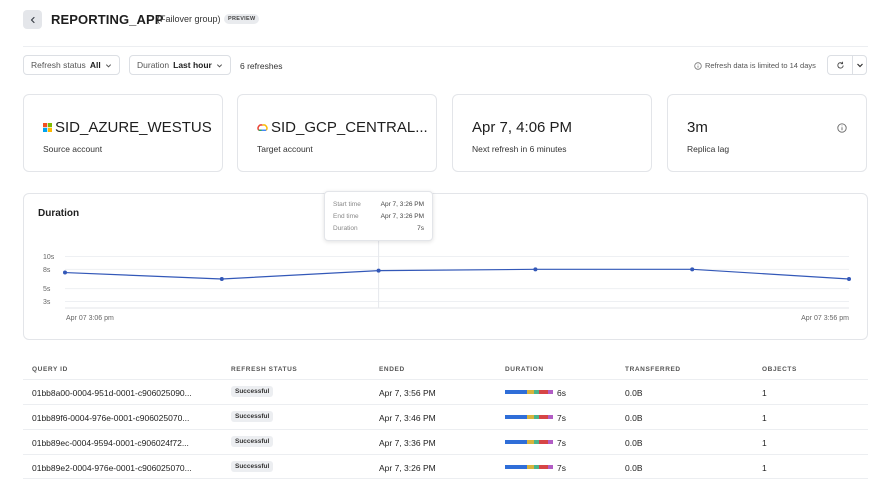  Describe the element at coordinates (552, 133) in the screenshot. I see `next-refresh-card: Apr 7, 4:06 PM Next refresh in 6 minutes` at that location.